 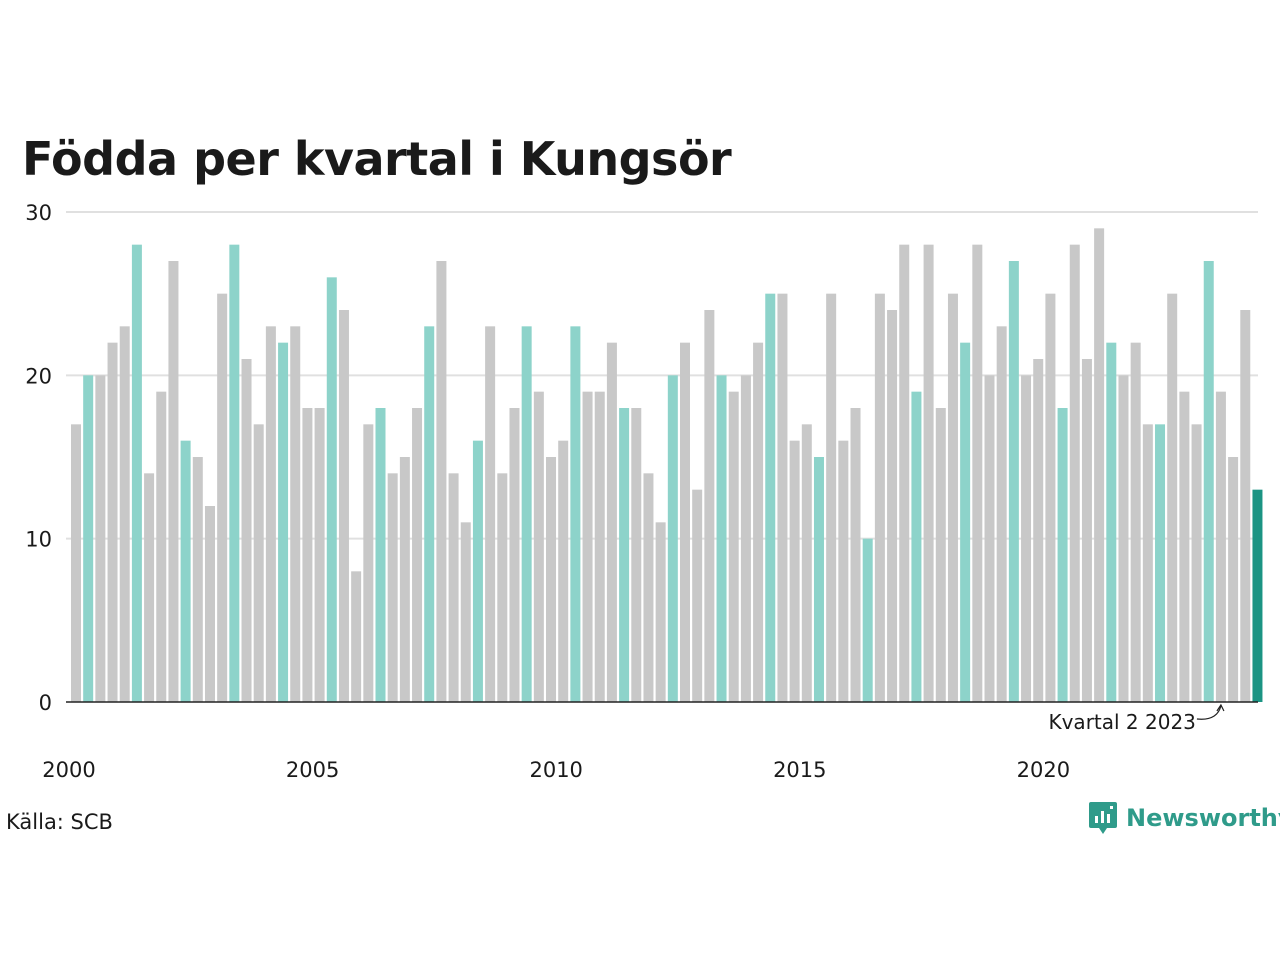 I want to click on brand-logo: Newsworthy, so click(x=1184, y=818).